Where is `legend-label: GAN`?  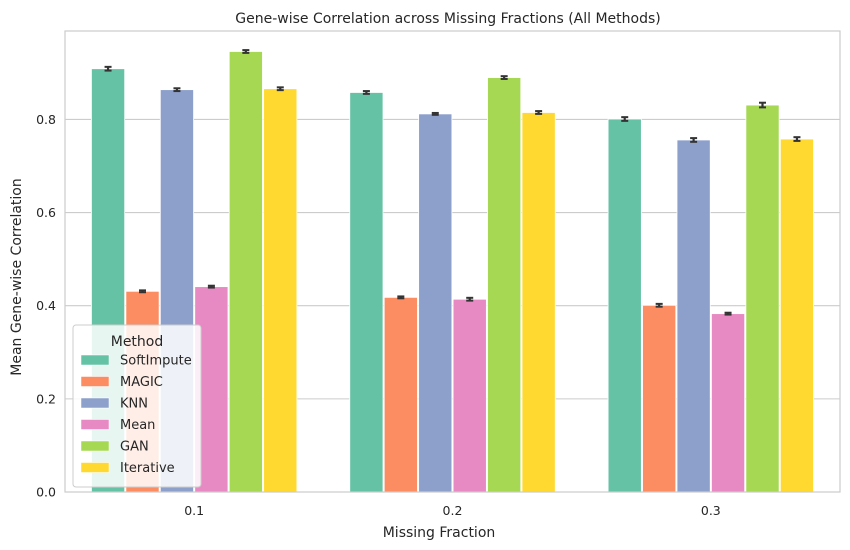 legend-label: GAN is located at coordinates (134, 447).